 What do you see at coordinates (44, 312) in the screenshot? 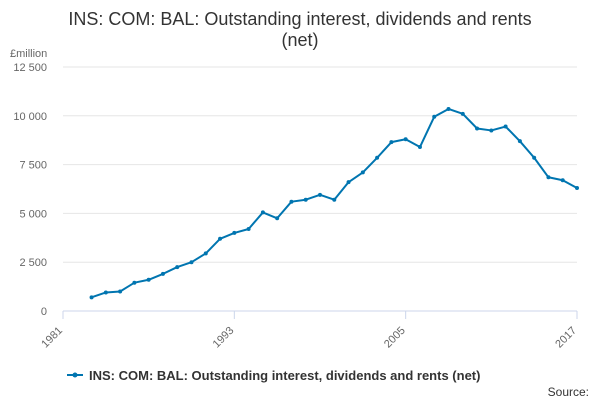
I see `y-tick-label: 0` at bounding box center [44, 312].